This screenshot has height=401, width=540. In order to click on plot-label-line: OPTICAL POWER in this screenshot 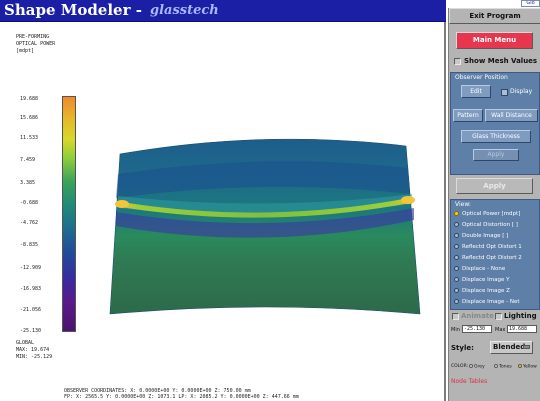, I will do `click(36, 44)`.